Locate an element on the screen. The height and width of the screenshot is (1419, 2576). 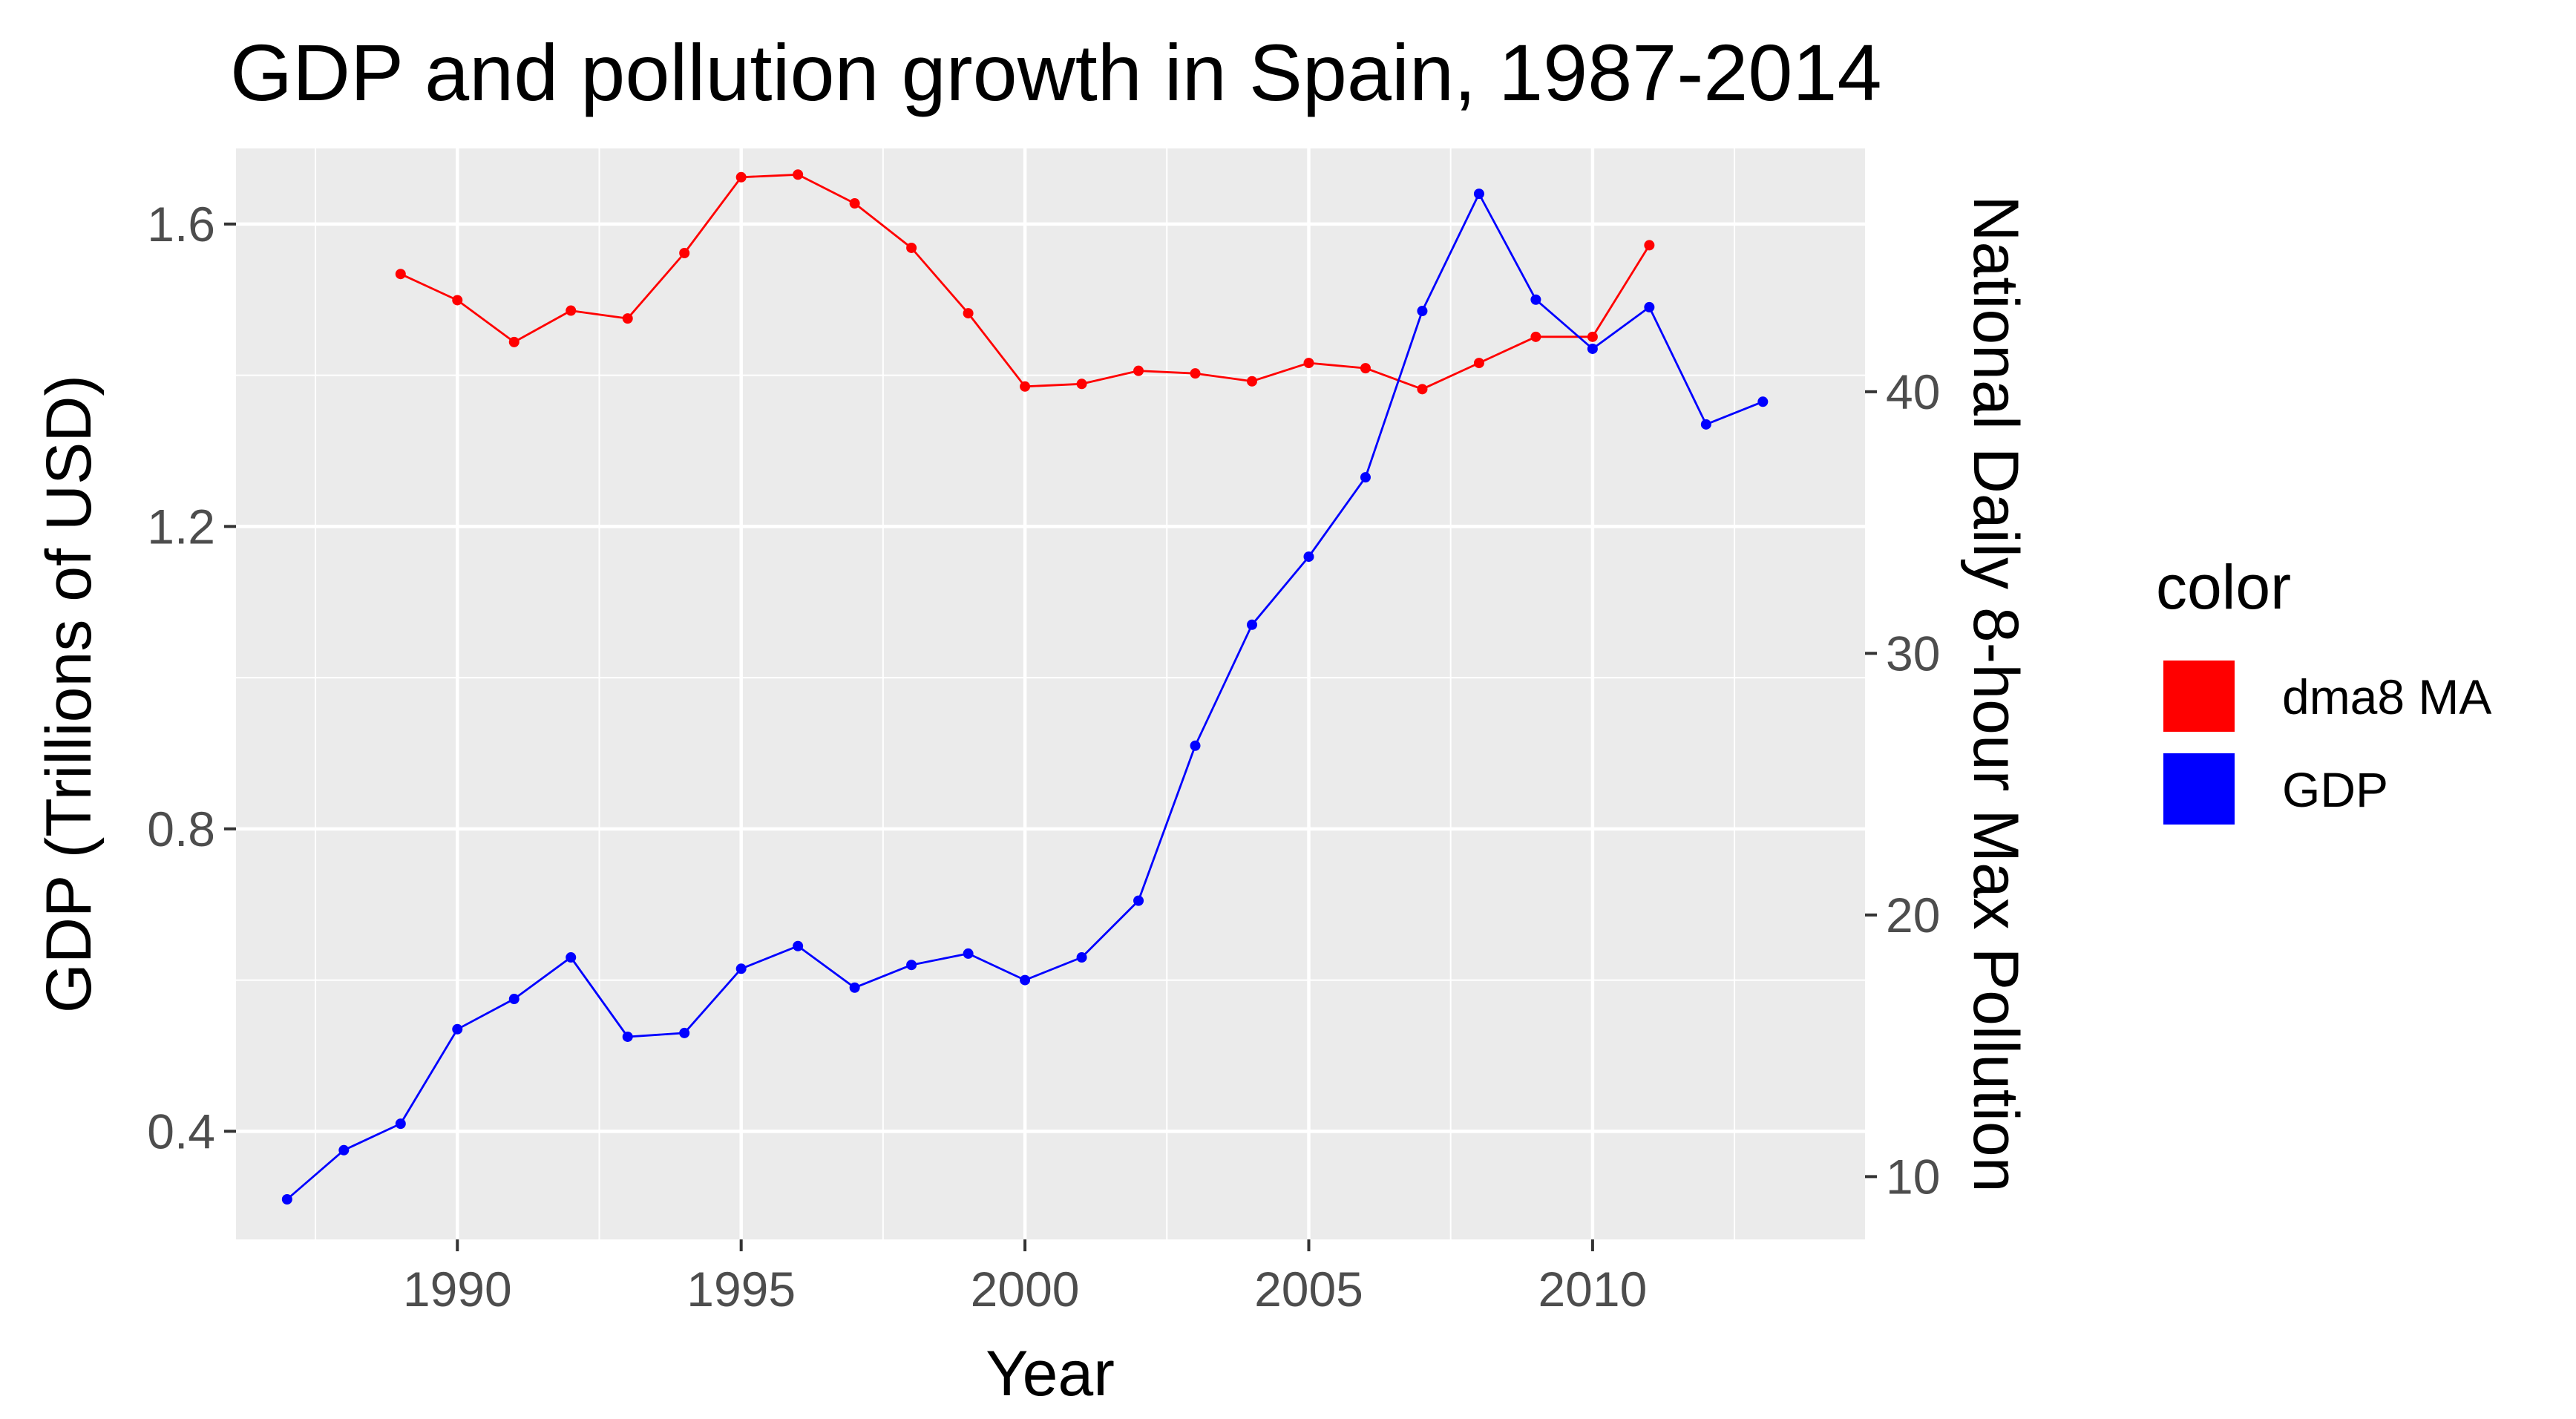
x-tick-label: 2000 is located at coordinates (1025, 1289).